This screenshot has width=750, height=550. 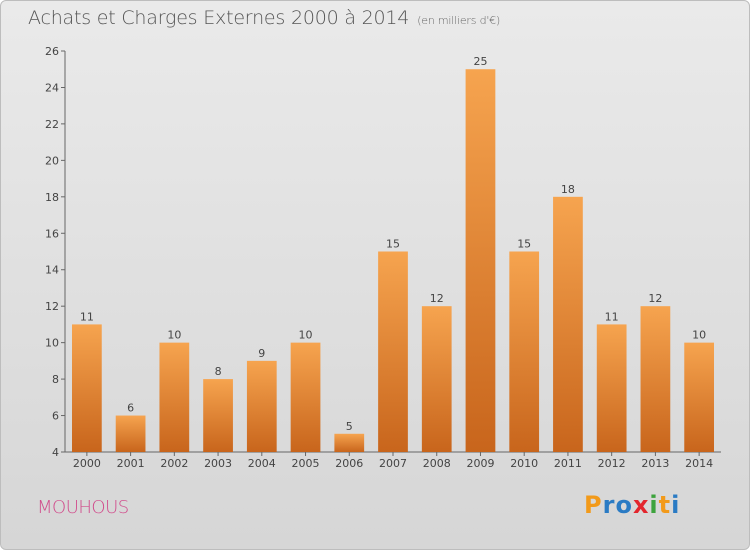 I want to click on y-tick-label: 8, so click(x=55, y=379).